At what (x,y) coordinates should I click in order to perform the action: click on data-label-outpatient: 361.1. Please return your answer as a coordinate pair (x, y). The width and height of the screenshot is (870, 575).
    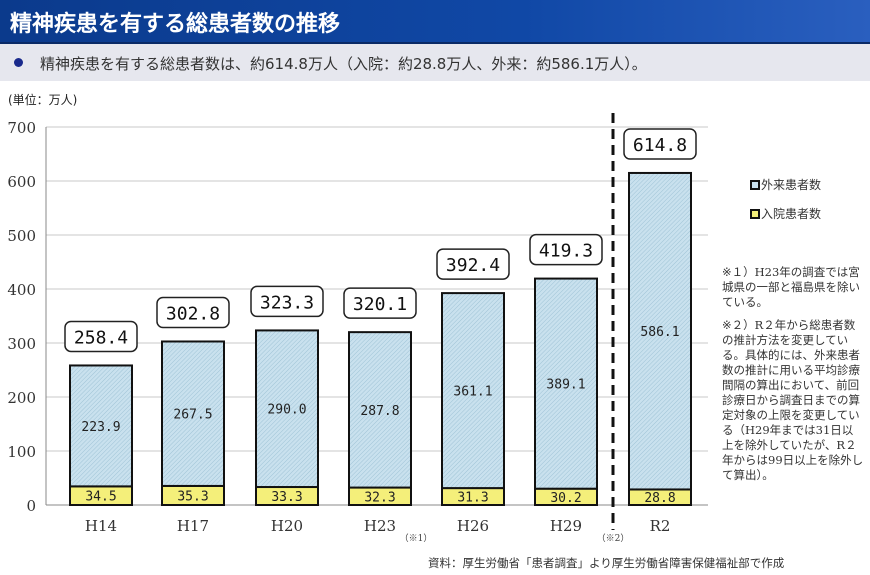
    Looking at the image, I should click on (472, 392).